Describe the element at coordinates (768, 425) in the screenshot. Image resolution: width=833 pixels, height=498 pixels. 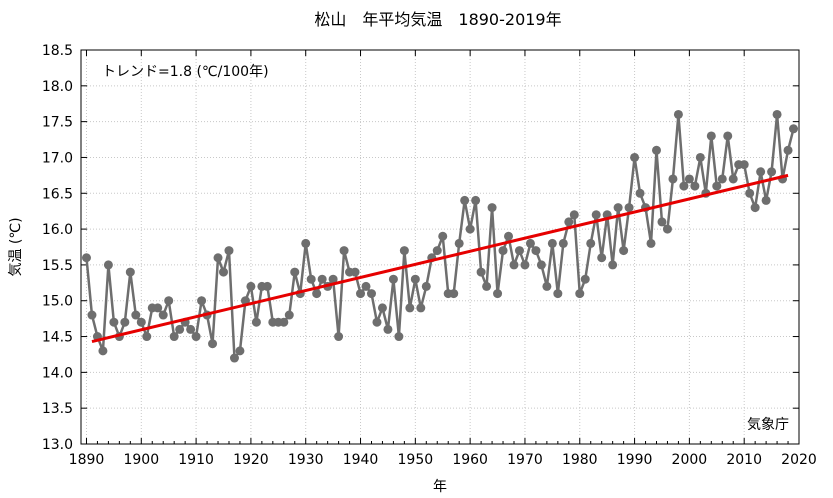
I see `source-label: 気象庁` at that location.